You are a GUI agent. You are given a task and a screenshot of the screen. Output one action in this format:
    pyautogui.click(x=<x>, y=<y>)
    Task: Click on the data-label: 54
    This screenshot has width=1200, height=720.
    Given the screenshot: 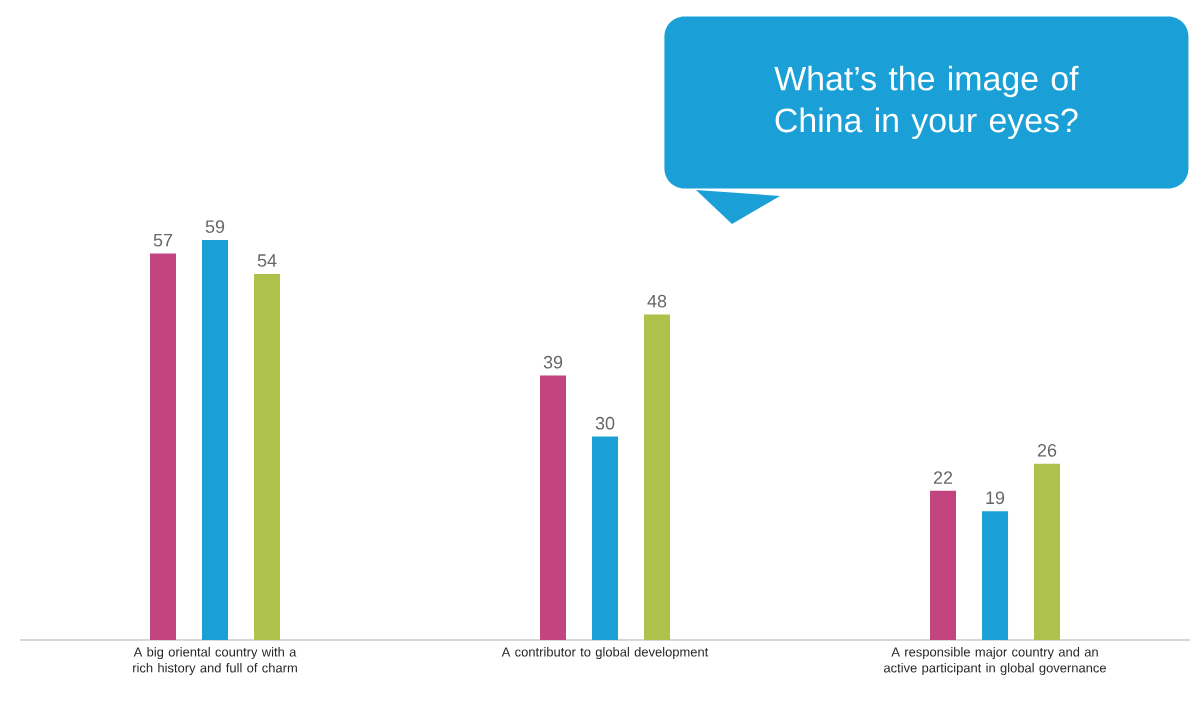 What is the action you would take?
    pyautogui.click(x=267, y=260)
    